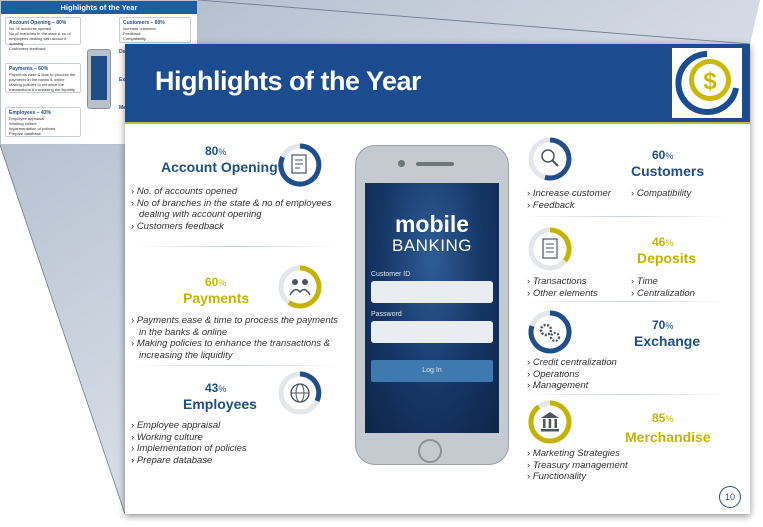 Image resolution: width=763 pixels, height=527 pixels. What do you see at coordinates (437, 83) in the screenshot?
I see `slide-header: Highlights of the Year $` at bounding box center [437, 83].